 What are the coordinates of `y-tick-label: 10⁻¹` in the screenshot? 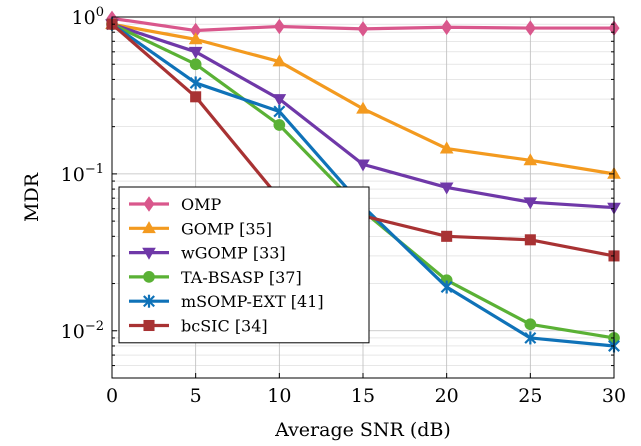 It's located at (82, 174).